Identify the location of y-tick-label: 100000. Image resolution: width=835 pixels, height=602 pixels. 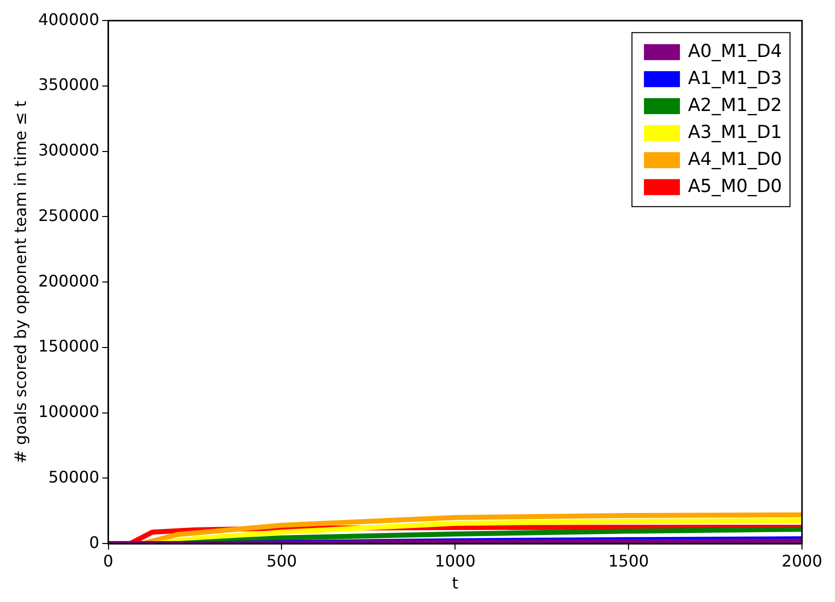
(69, 412).